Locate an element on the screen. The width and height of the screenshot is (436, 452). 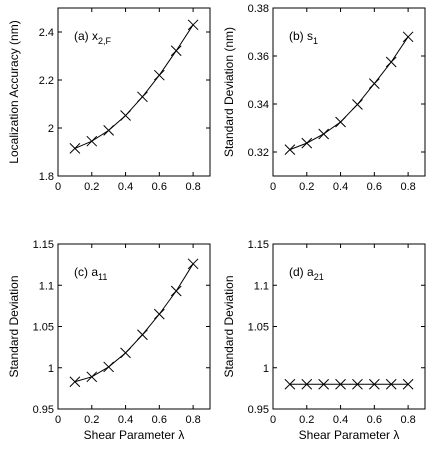
panel-label: (c) a11 is located at coordinates (90, 273).